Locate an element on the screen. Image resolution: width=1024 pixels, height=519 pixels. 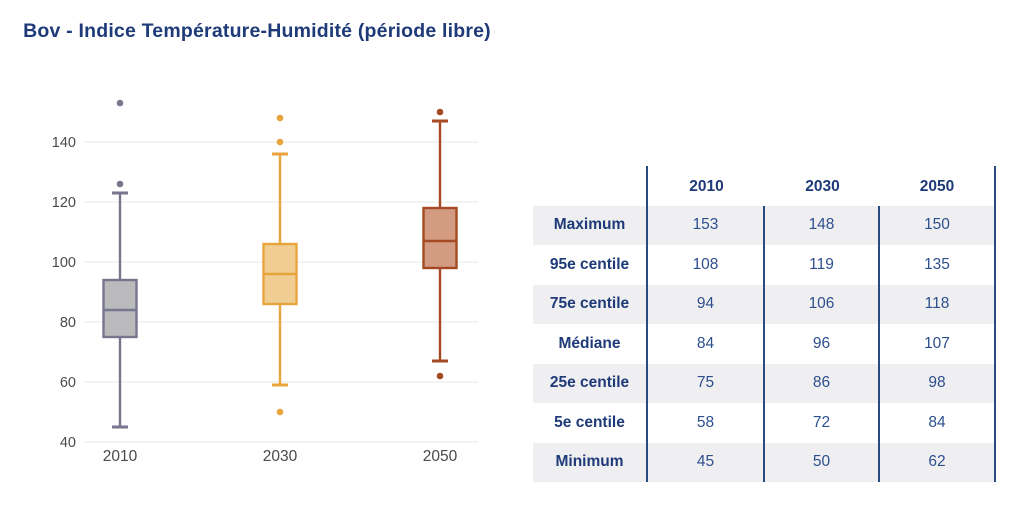
table-cell: 62 is located at coordinates (938, 462).